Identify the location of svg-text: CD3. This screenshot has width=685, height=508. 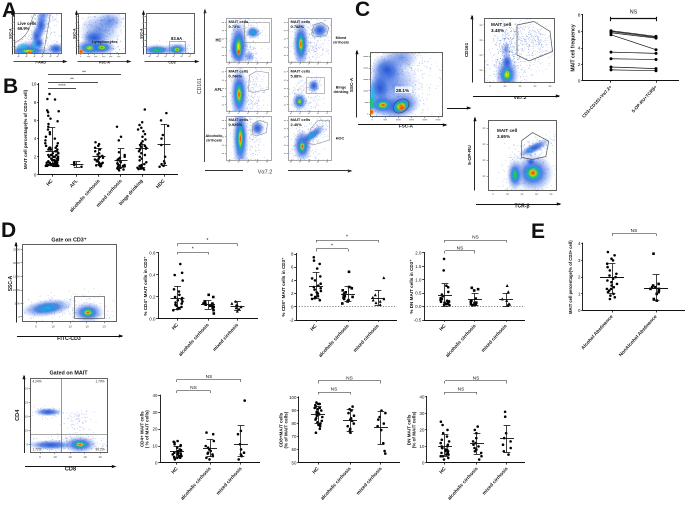
(171, 62).